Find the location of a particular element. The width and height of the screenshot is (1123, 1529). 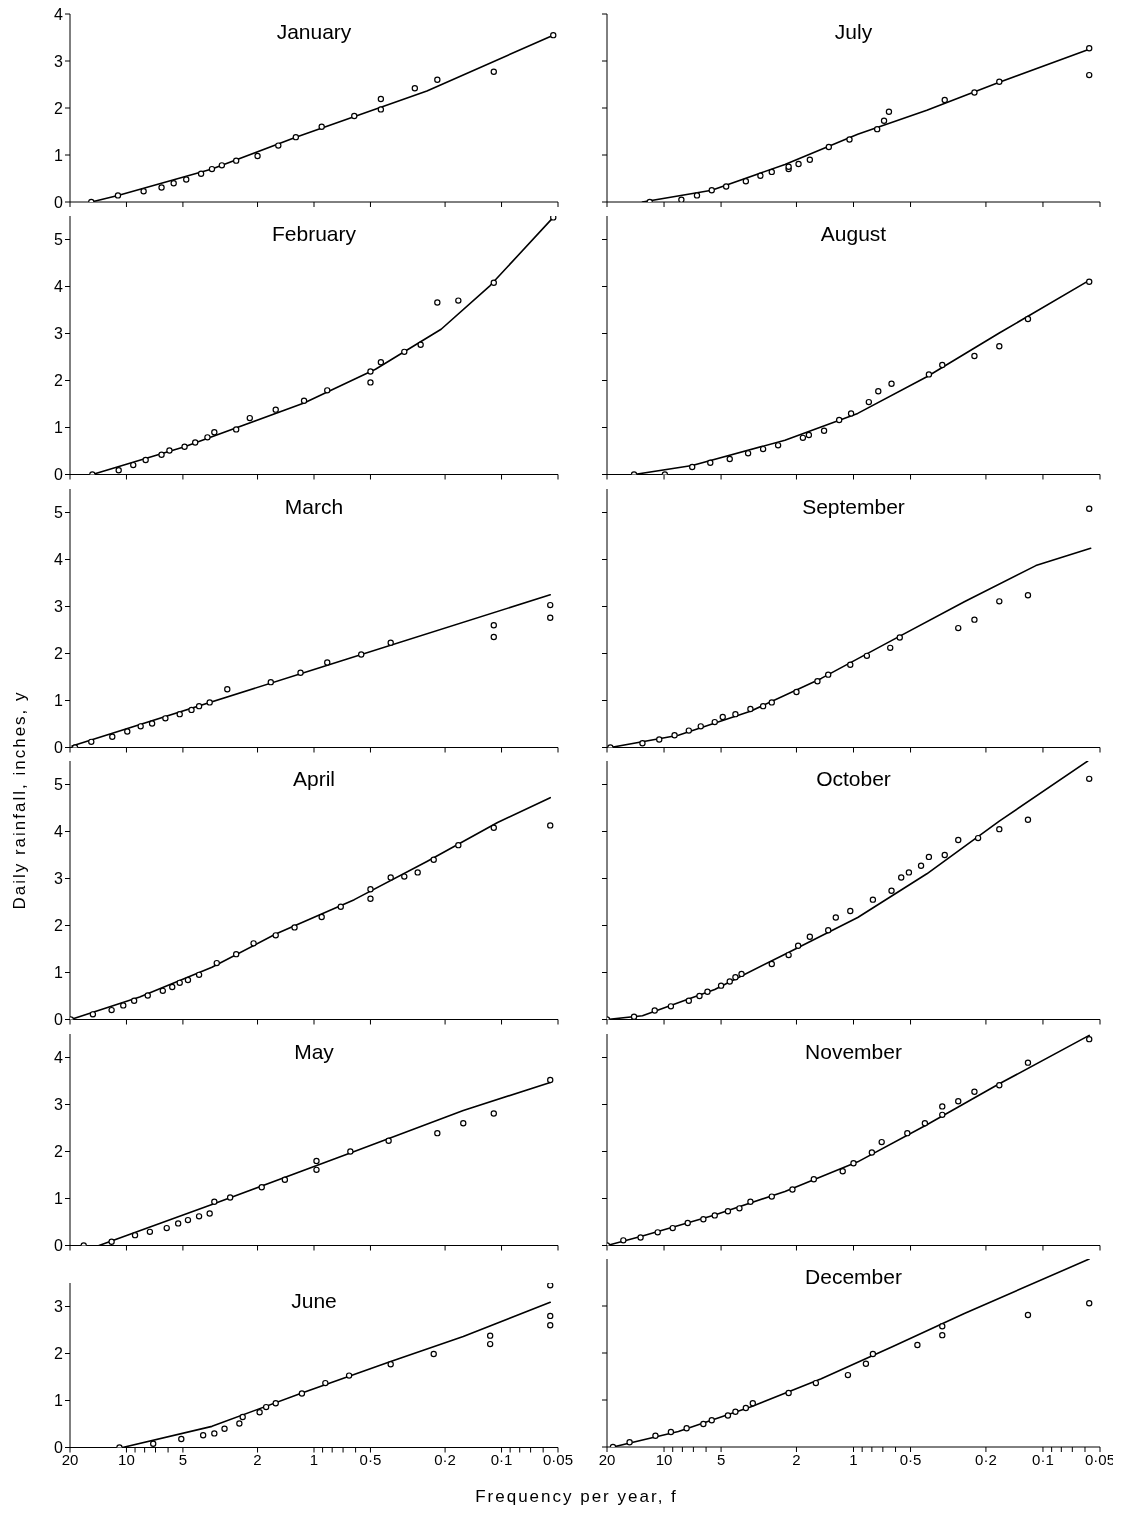

y-axis-title: Daily rainfall, inches, y is located at coordinates (20, 800).